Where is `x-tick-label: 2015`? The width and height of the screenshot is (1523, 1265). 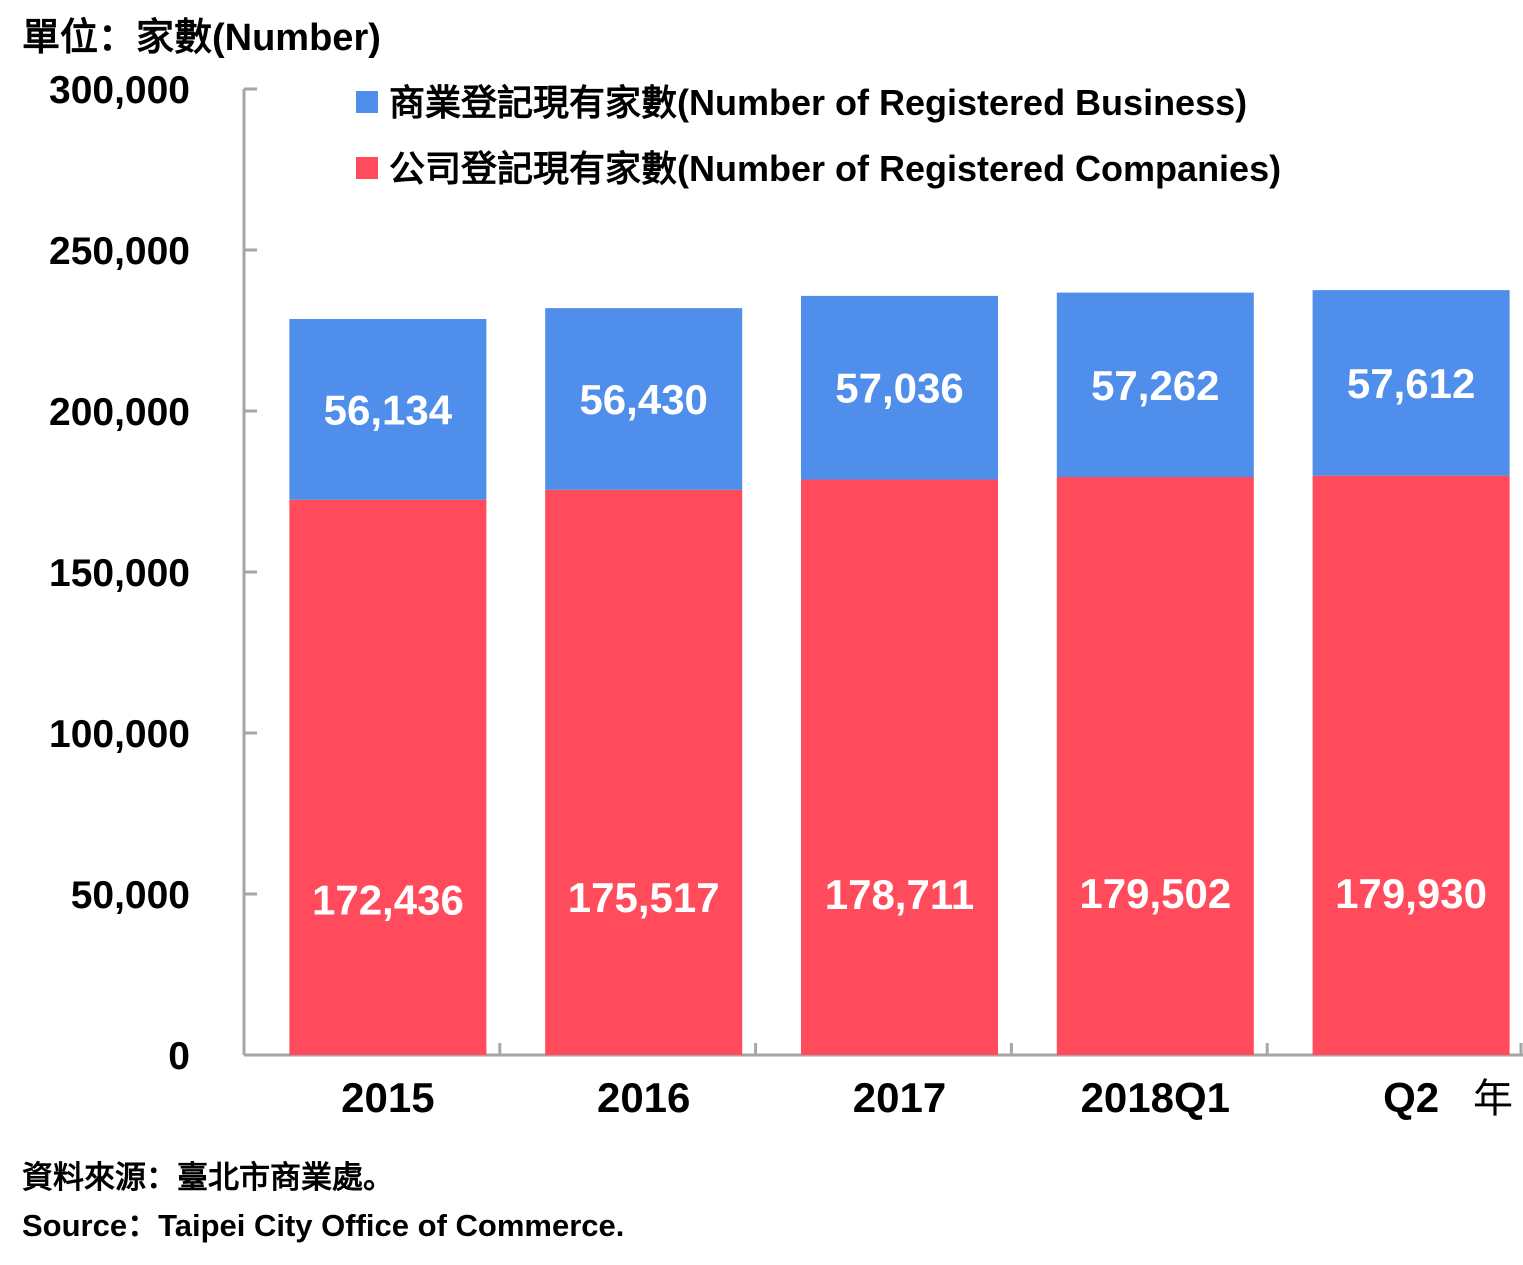 x-tick-label: 2015 is located at coordinates (387, 1097).